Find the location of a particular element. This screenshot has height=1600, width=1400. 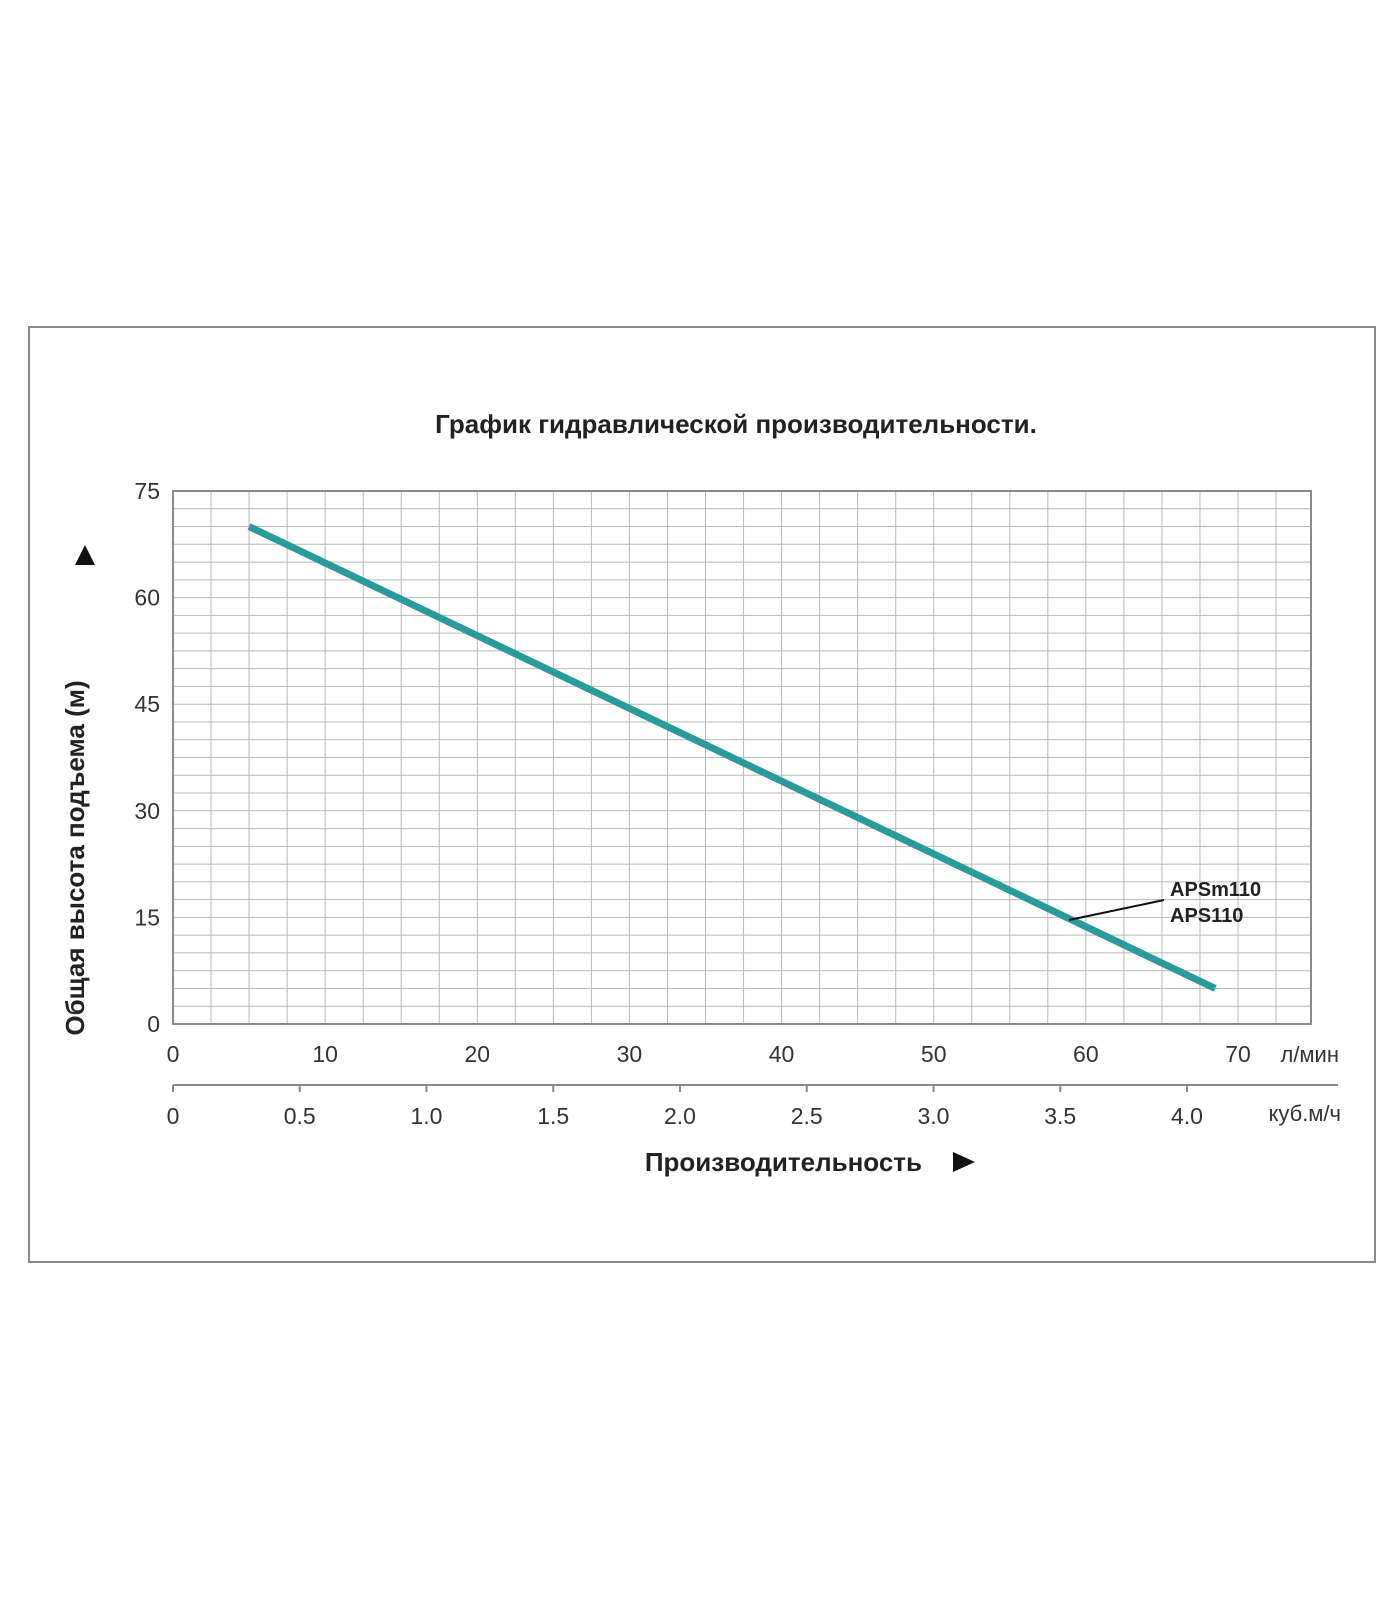

y-tick-label: 60 is located at coordinates (147, 598).